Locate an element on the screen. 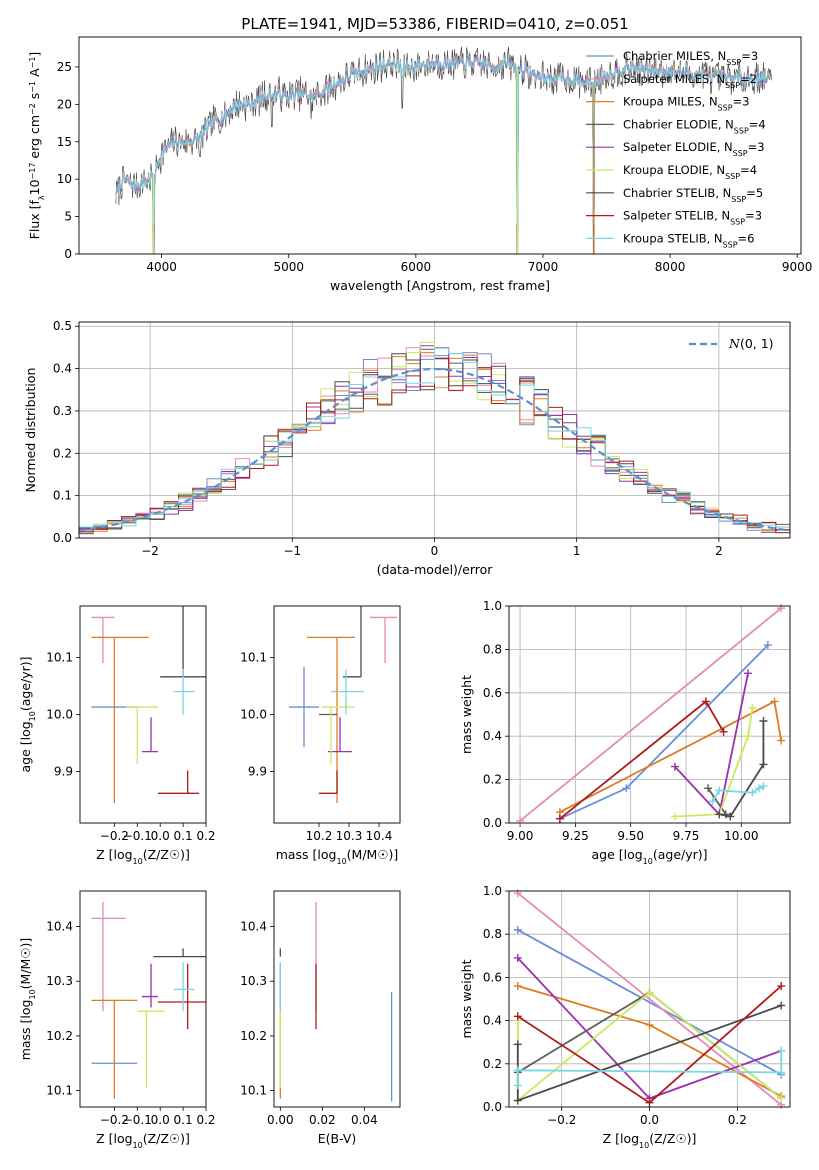  y-axis-label: mass weight is located at coordinates (466, 998).